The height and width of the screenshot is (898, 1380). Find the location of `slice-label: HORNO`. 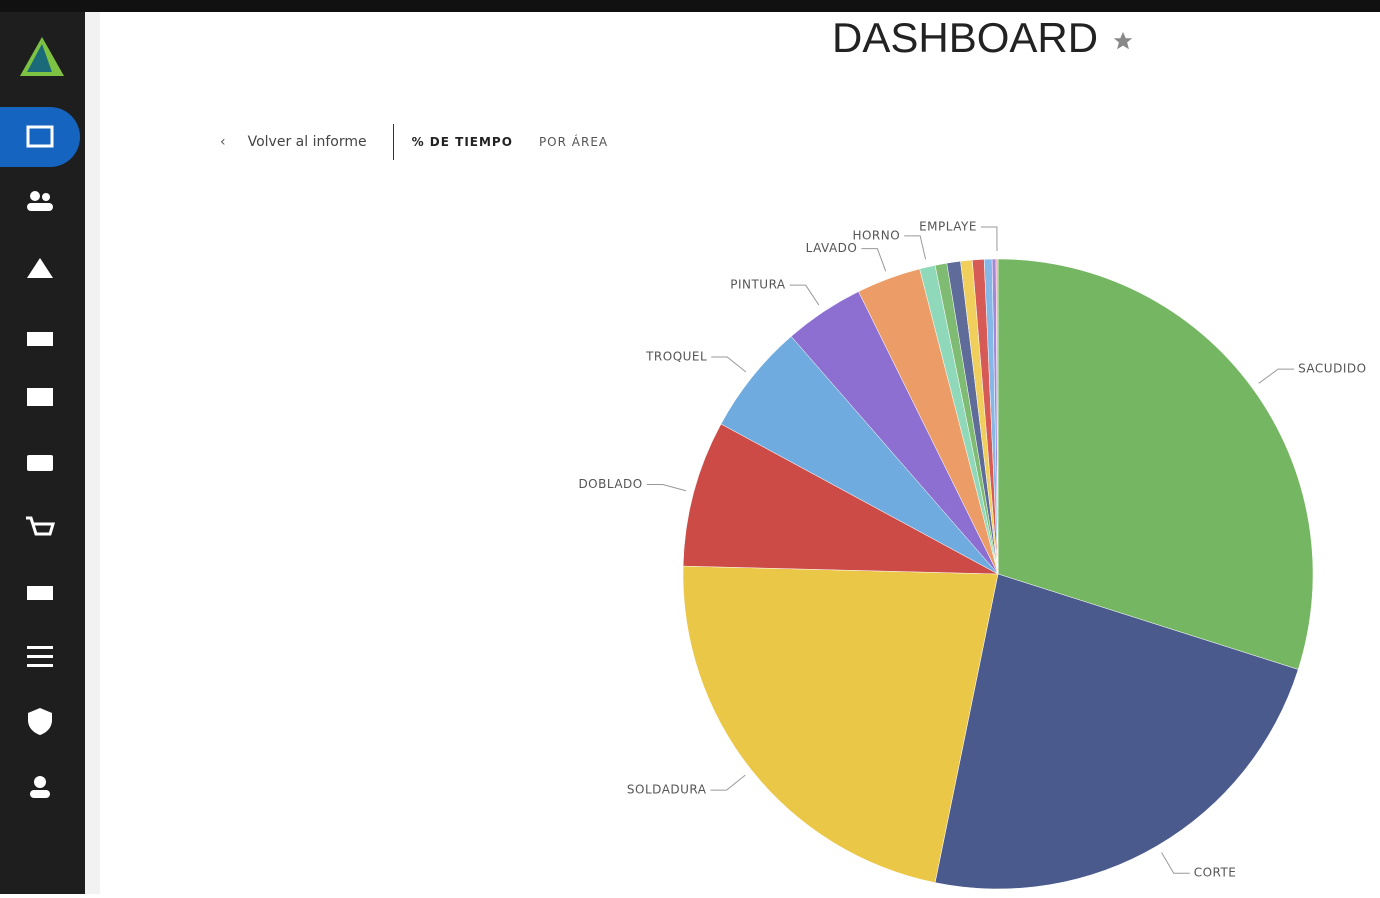

slice-label: HORNO is located at coordinates (876, 235).